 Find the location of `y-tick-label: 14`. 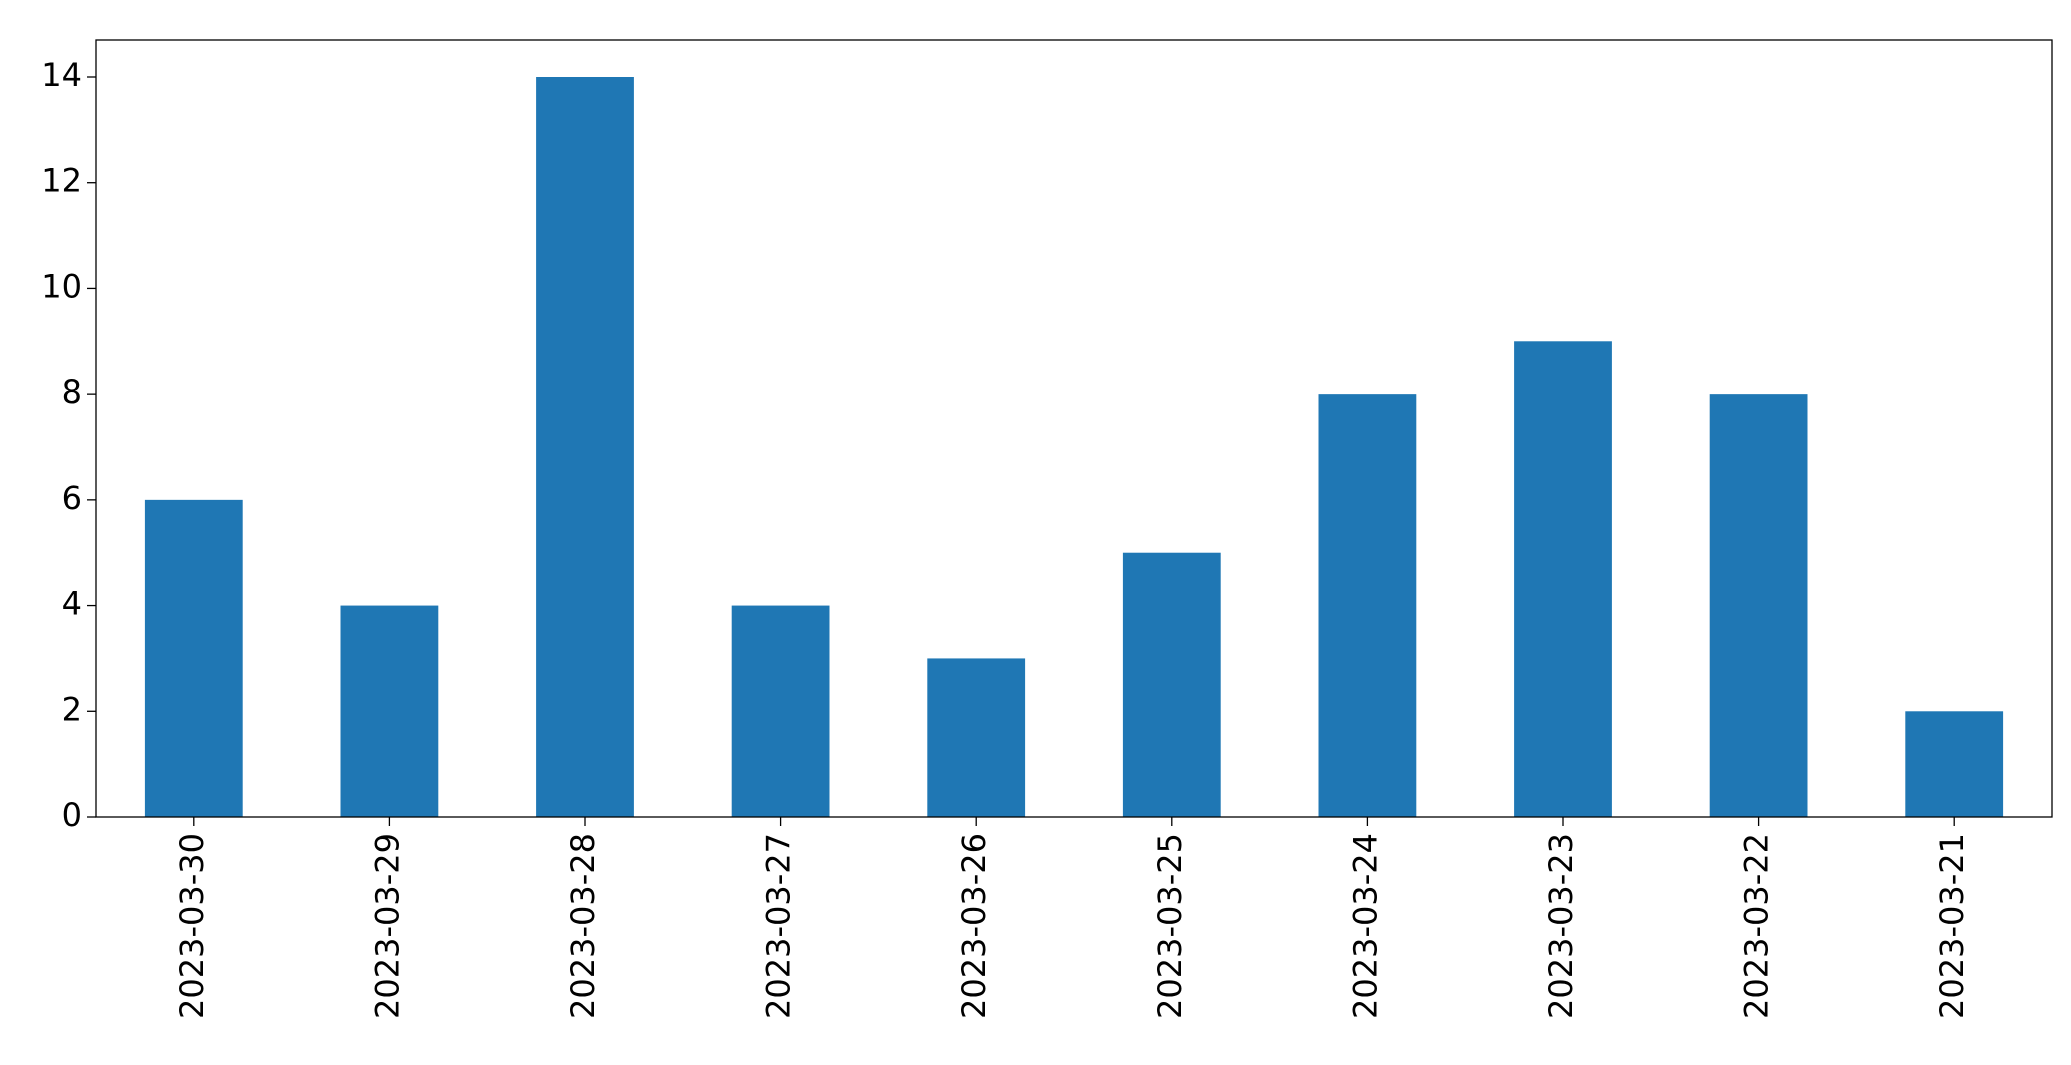

y-tick-label: 14 is located at coordinates (61, 75).